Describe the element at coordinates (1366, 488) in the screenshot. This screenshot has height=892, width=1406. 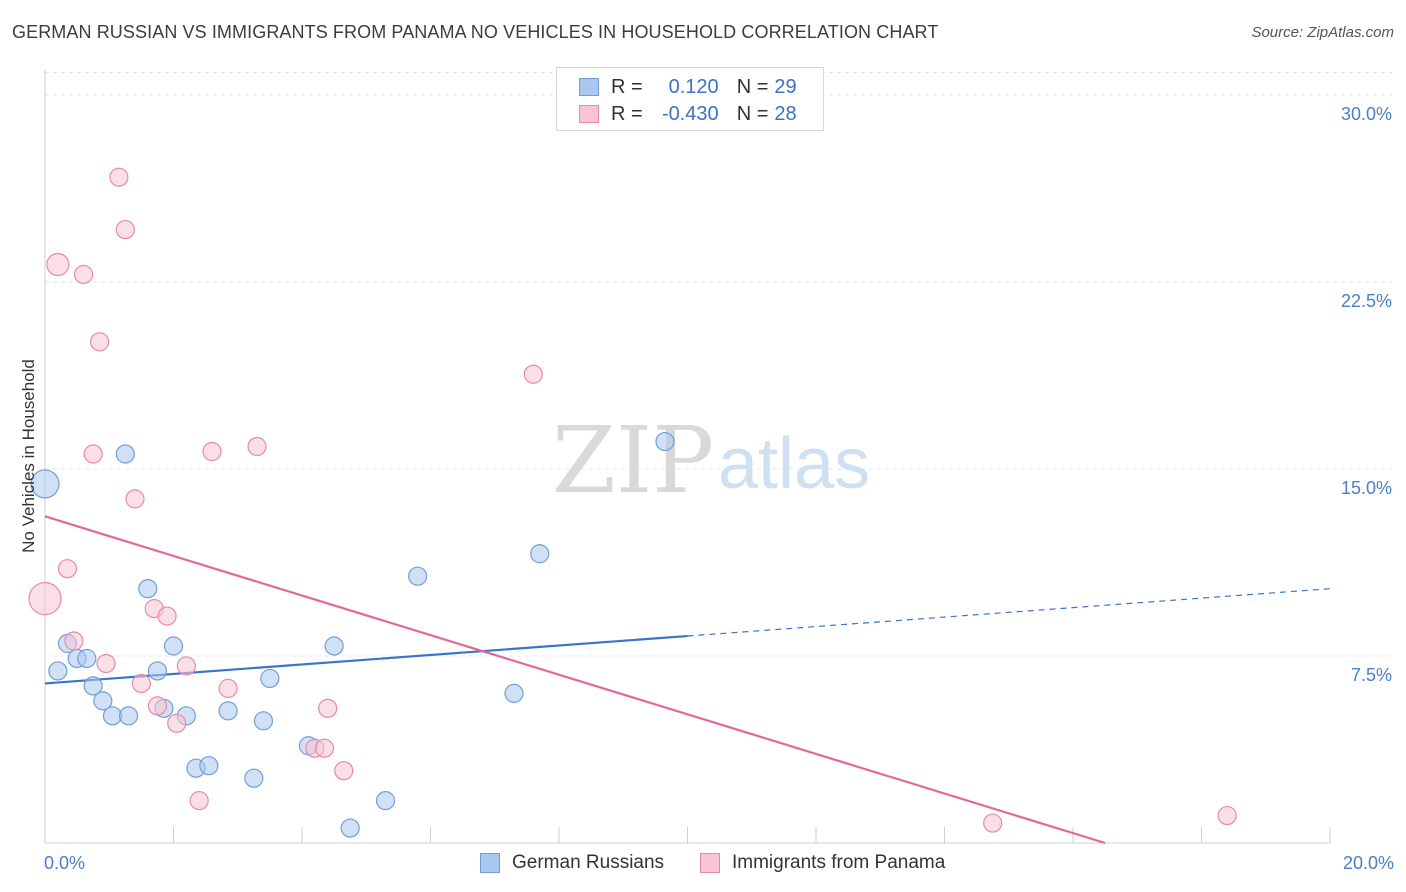
I see `y-tick-label: 15.0%` at that location.